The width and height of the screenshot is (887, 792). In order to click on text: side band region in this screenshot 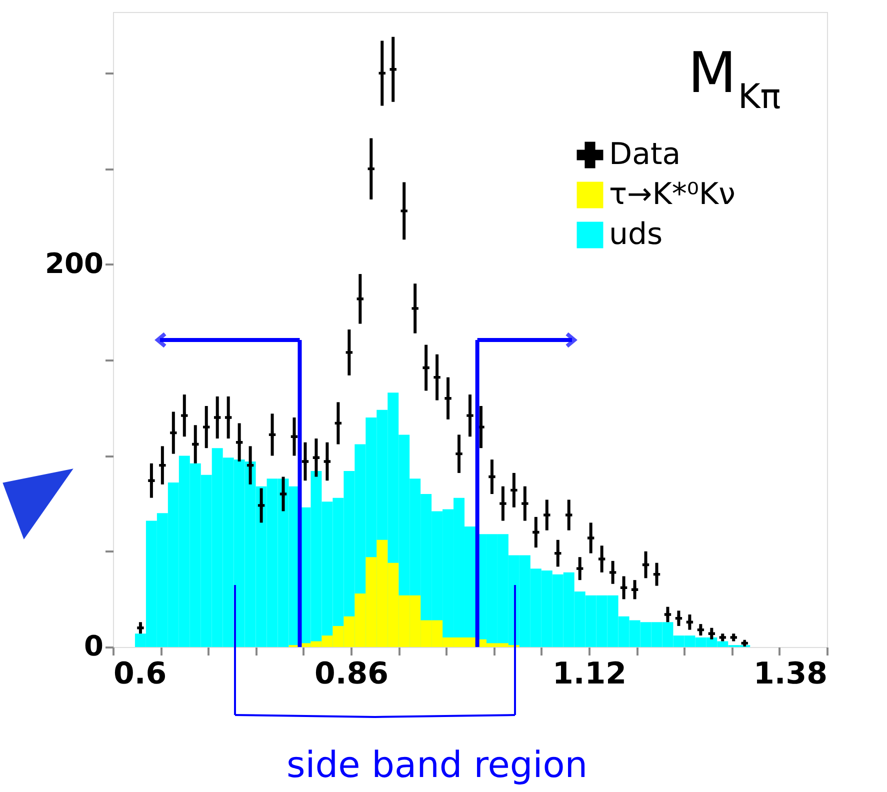, I will do `click(437, 765)`.